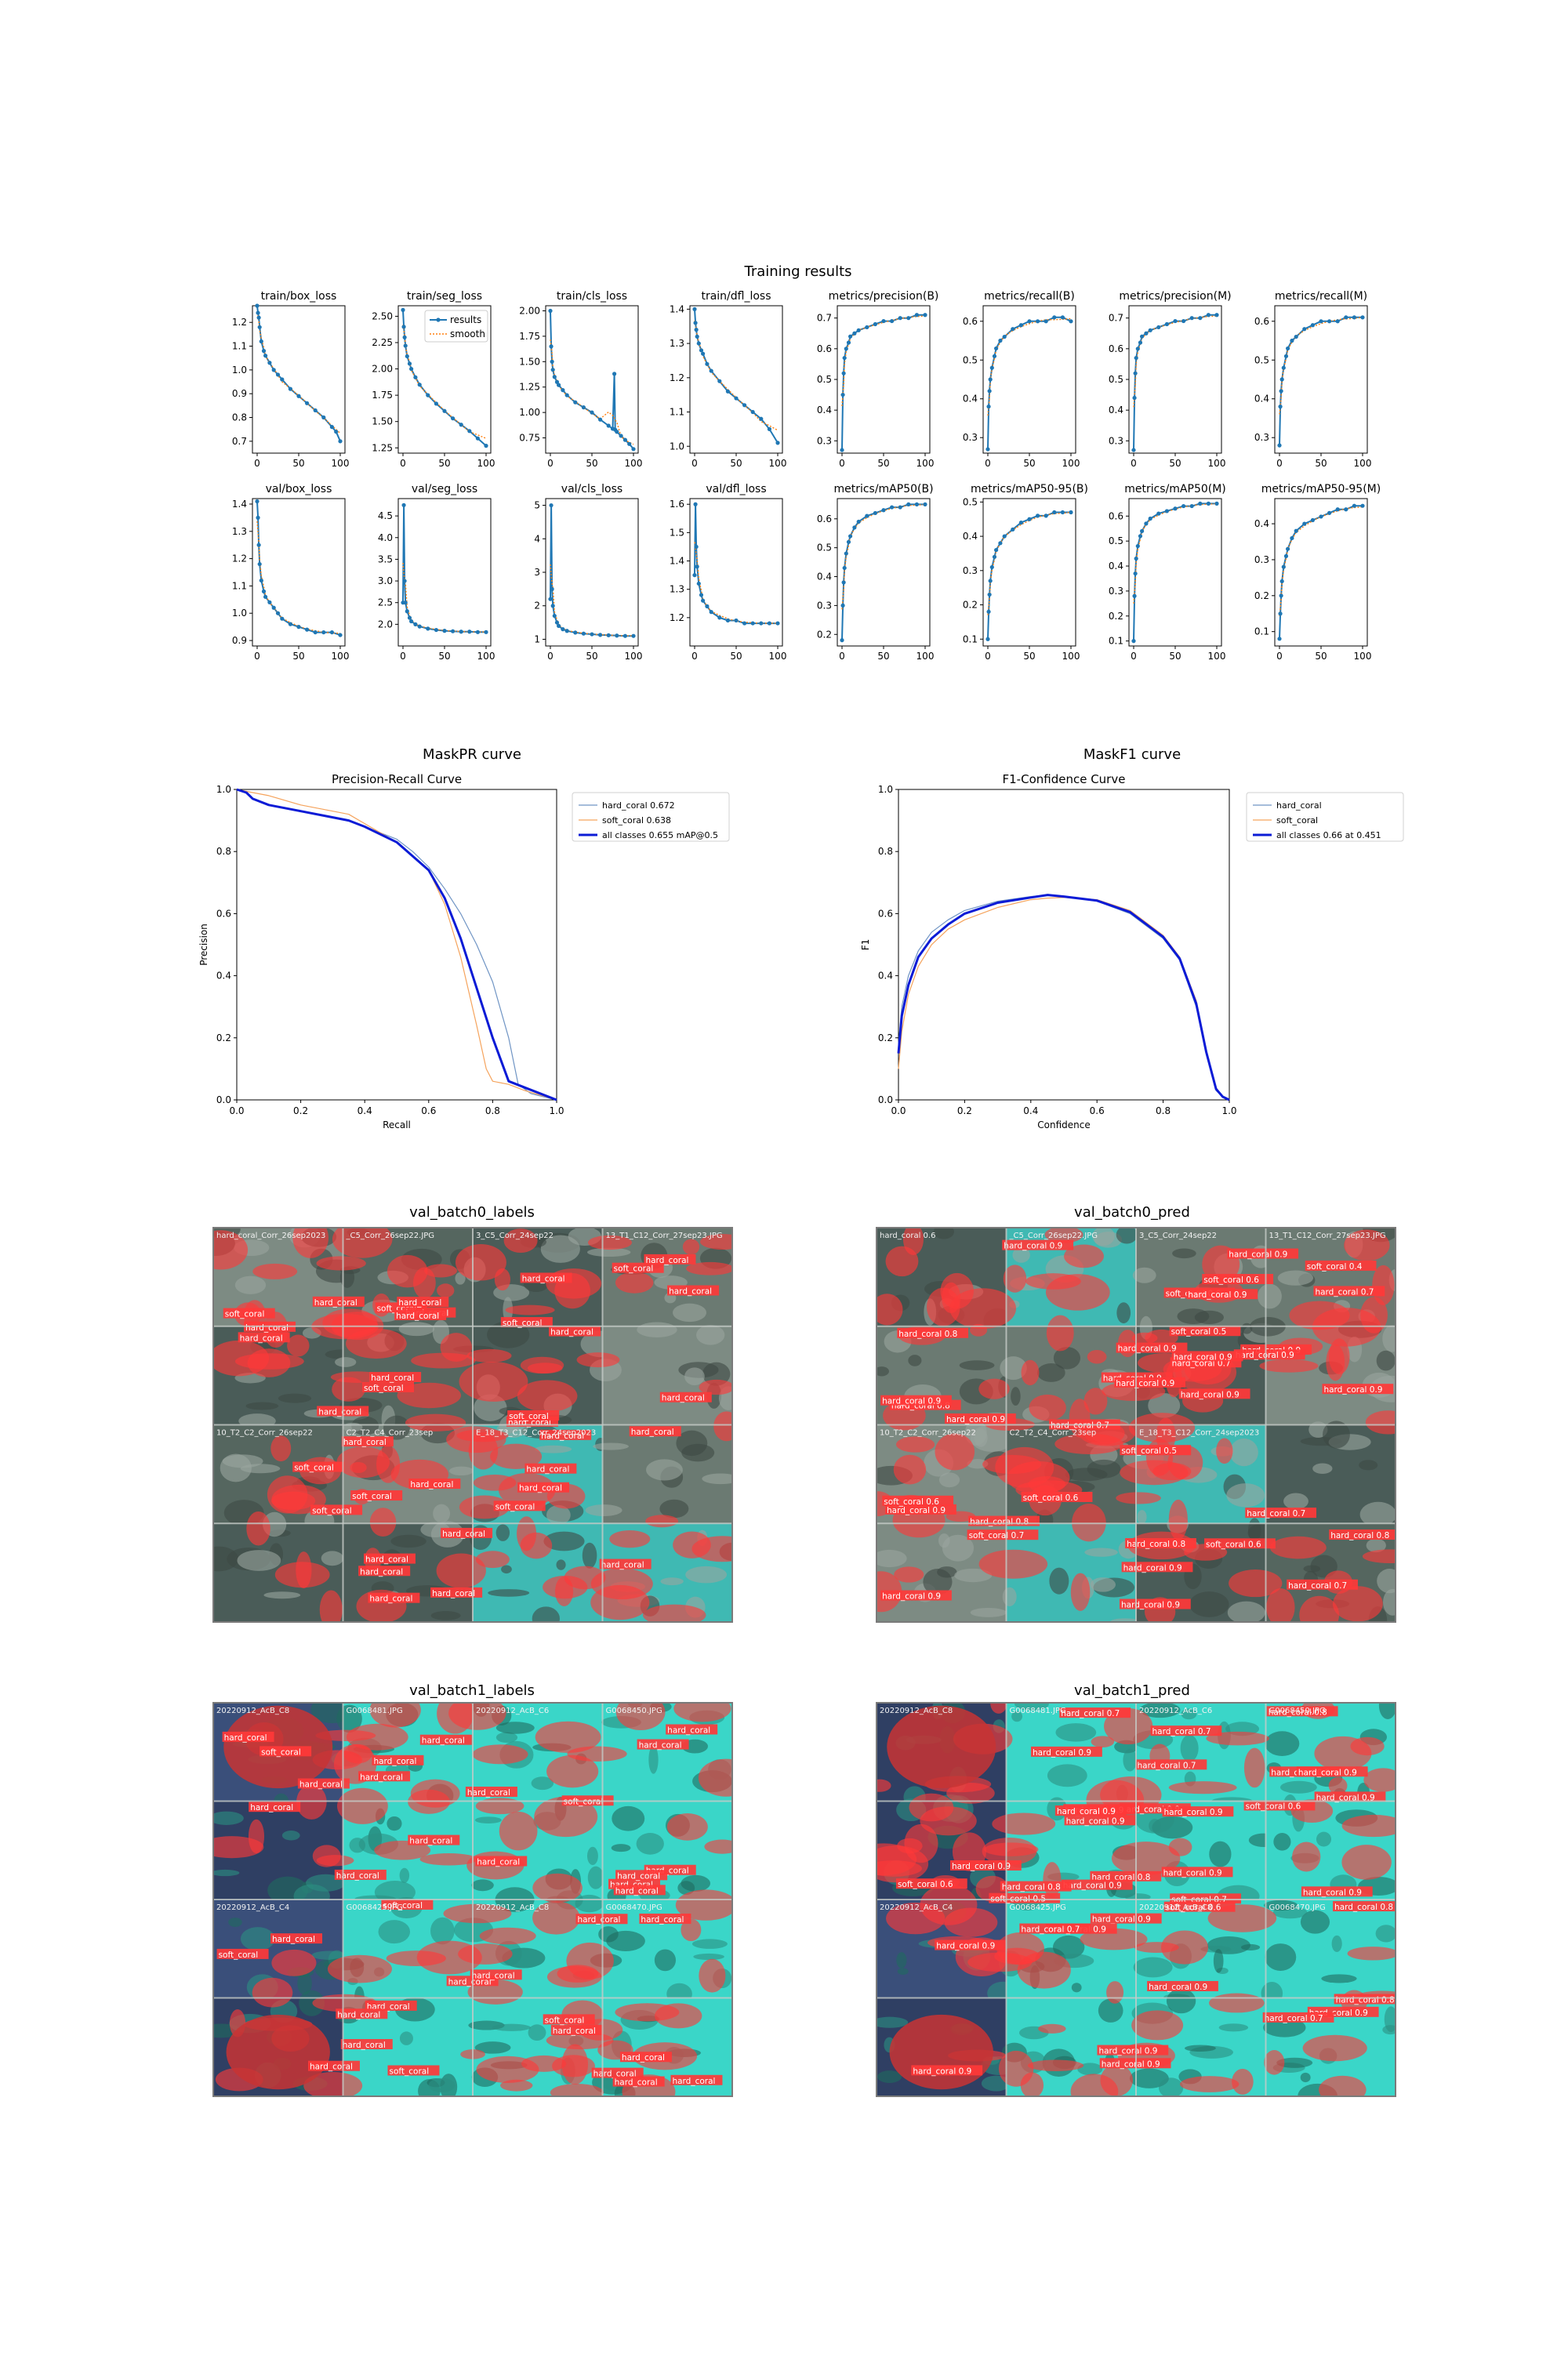 The height and width of the screenshot is (2355, 1568). Describe the element at coordinates (1063, 997) in the screenshot. I see `series-line-all-classes` at that location.